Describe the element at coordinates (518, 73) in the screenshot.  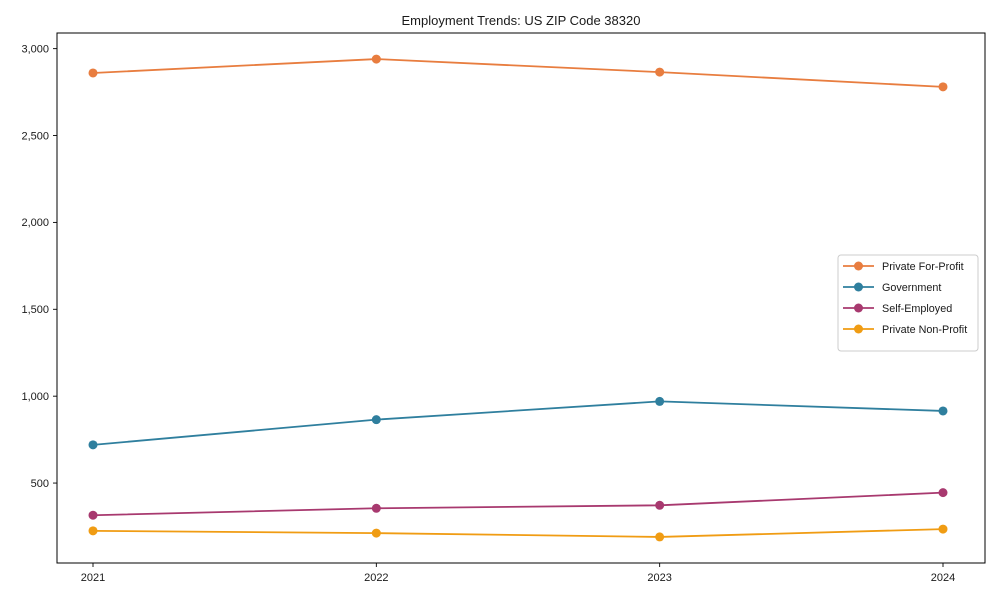
I see `series-line-private-for-profit` at that location.